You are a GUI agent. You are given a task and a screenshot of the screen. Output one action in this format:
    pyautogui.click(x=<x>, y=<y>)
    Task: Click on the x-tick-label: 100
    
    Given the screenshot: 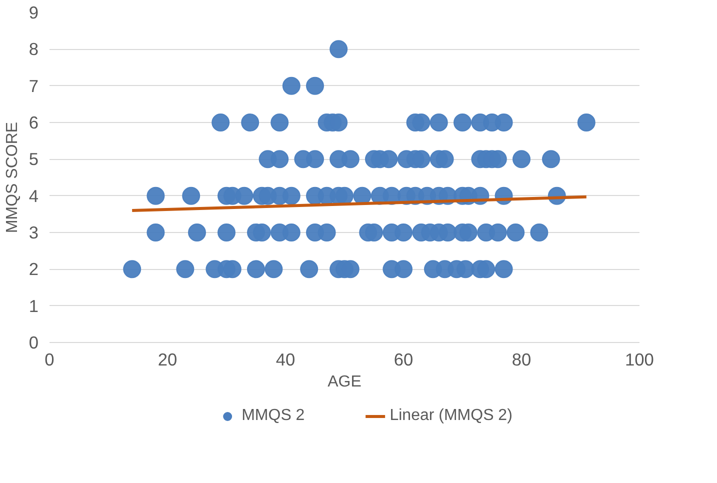 What is the action you would take?
    pyautogui.click(x=639, y=360)
    